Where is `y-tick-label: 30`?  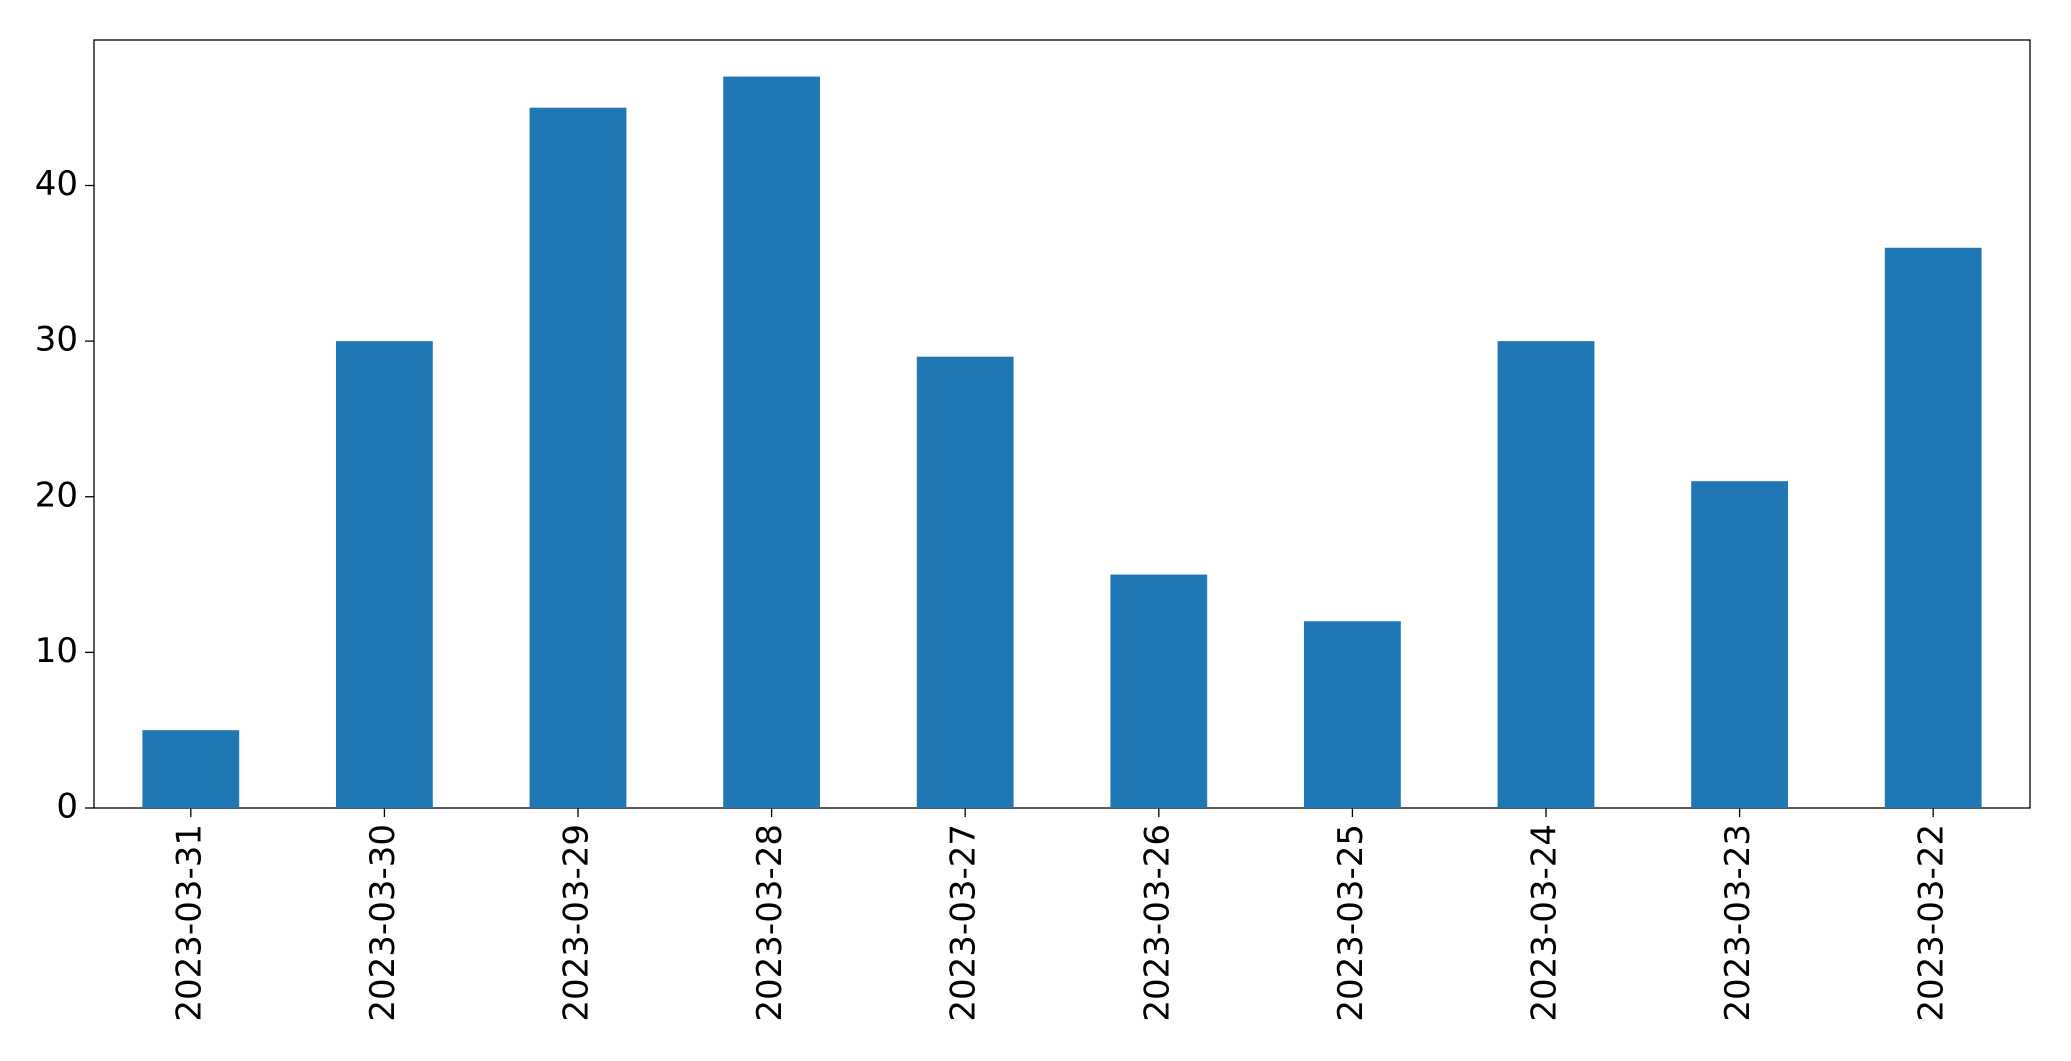 y-tick-label: 30 is located at coordinates (56, 340).